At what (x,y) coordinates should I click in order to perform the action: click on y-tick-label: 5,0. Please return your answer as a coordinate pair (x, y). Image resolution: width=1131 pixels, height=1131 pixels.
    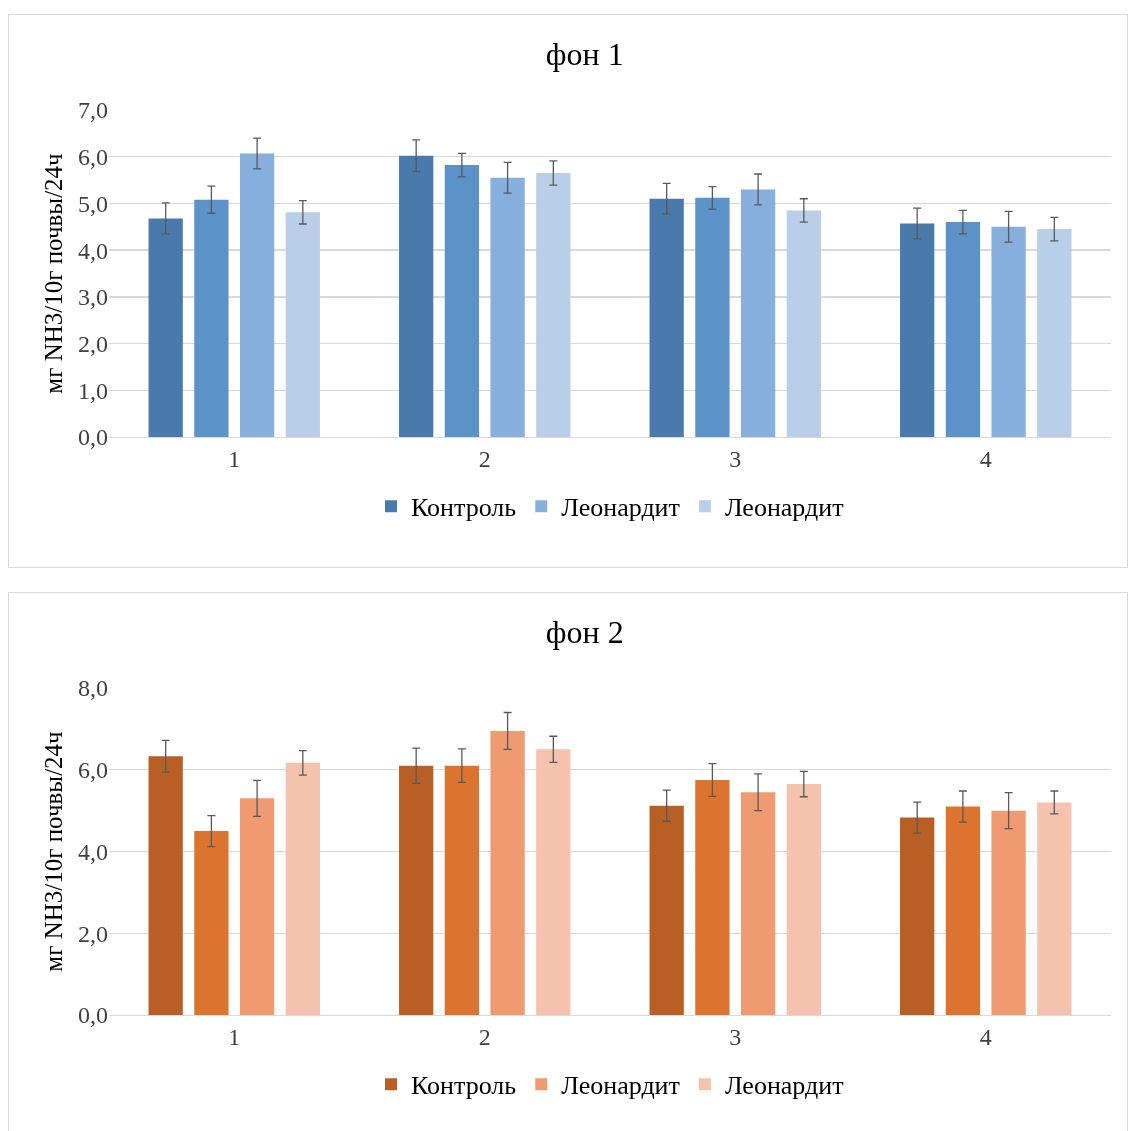
    Looking at the image, I should click on (93, 203).